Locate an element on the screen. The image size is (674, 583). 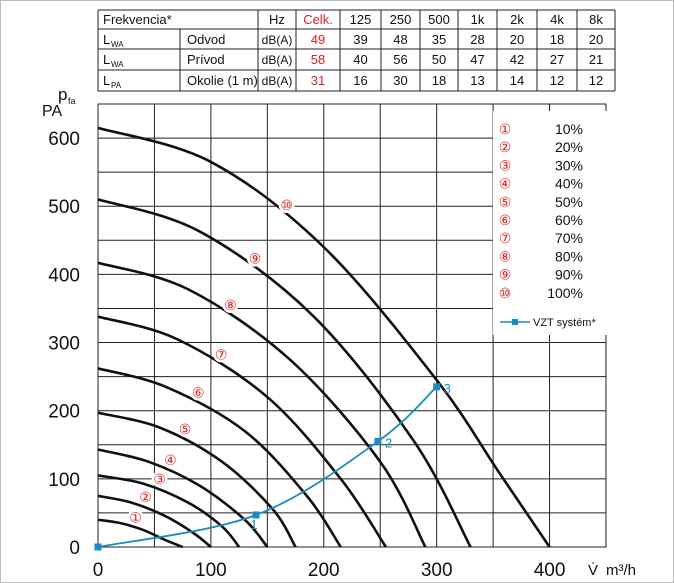
table-header-cell: Celk. is located at coordinates (318, 19).